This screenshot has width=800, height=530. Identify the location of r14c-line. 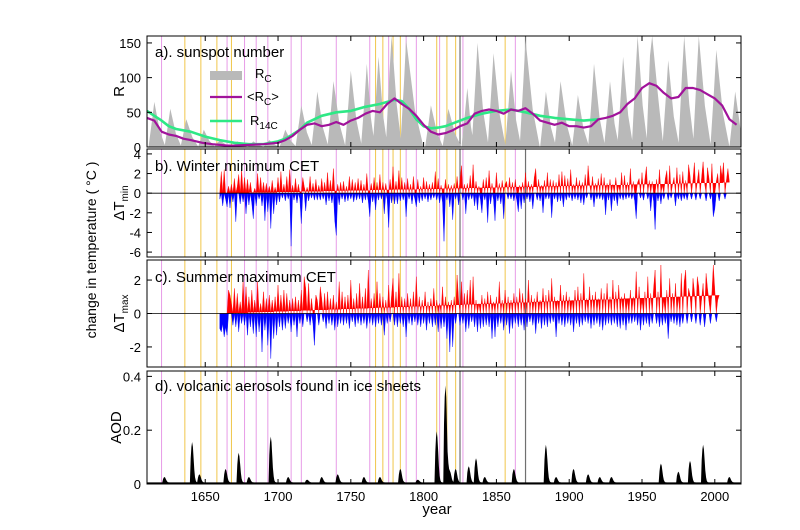
(373, 122).